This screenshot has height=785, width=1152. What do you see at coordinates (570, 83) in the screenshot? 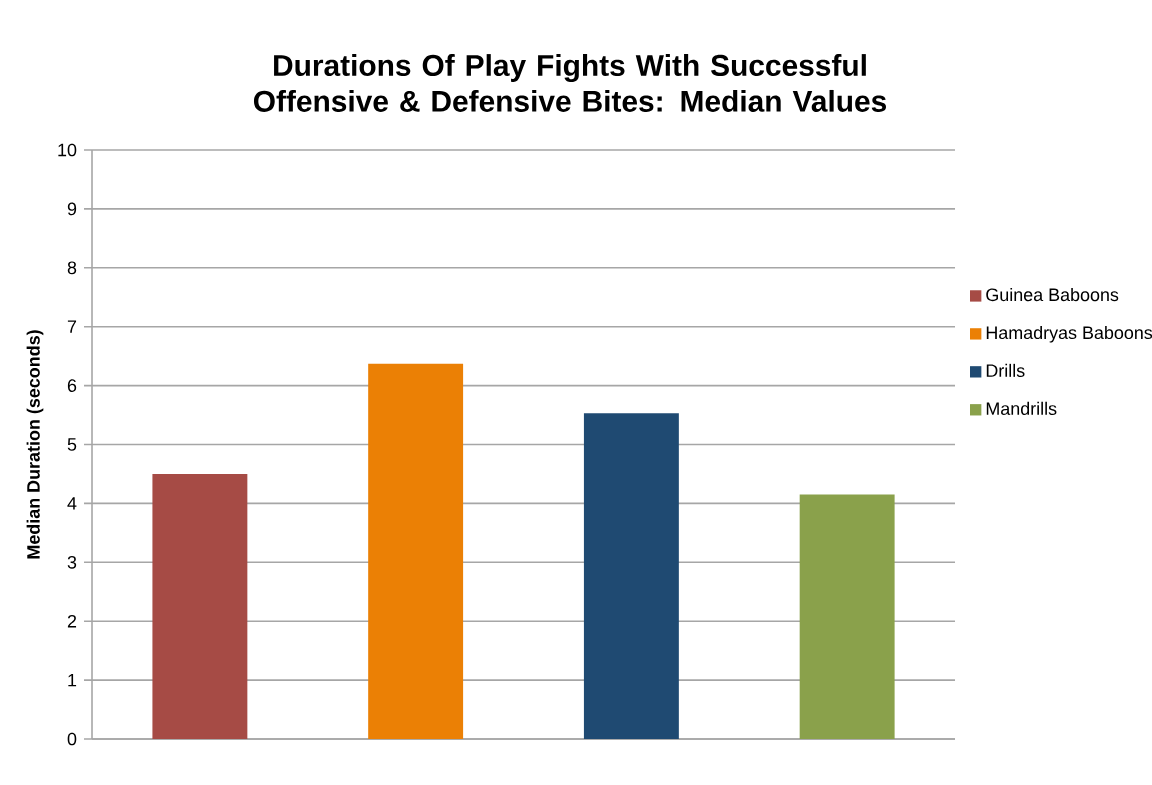
I see `chart-title: Durations Of Play Fights With Successful Offensive & Defensive Bites: Median Values` at bounding box center [570, 83].